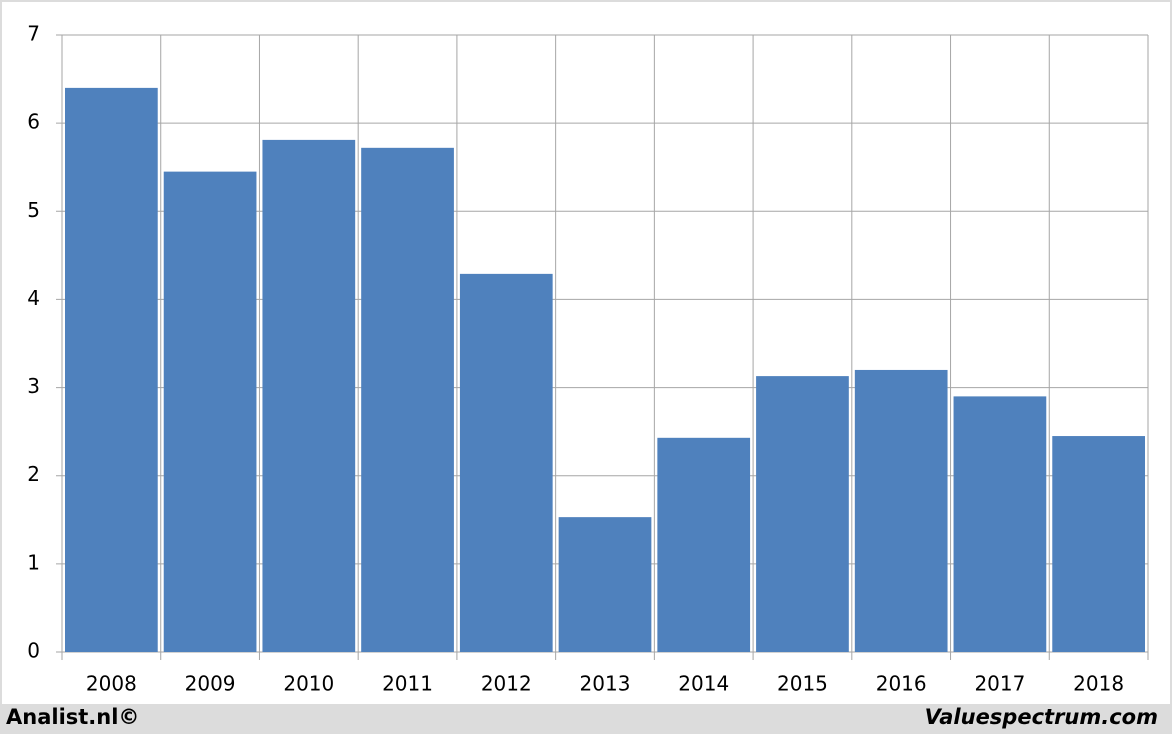 This screenshot has width=1172, height=738. Describe the element at coordinates (901, 684) in the screenshot. I see `x-tick-label: 2016` at that location.